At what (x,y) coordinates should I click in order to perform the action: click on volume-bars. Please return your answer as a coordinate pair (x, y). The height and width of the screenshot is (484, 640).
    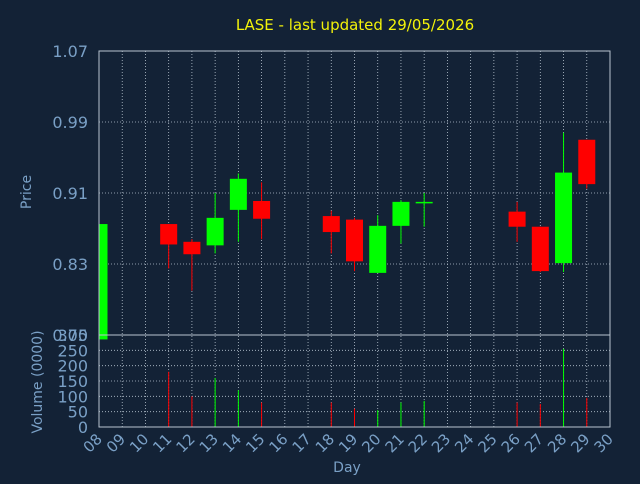
    Looking at the image, I should click on (378, 387).